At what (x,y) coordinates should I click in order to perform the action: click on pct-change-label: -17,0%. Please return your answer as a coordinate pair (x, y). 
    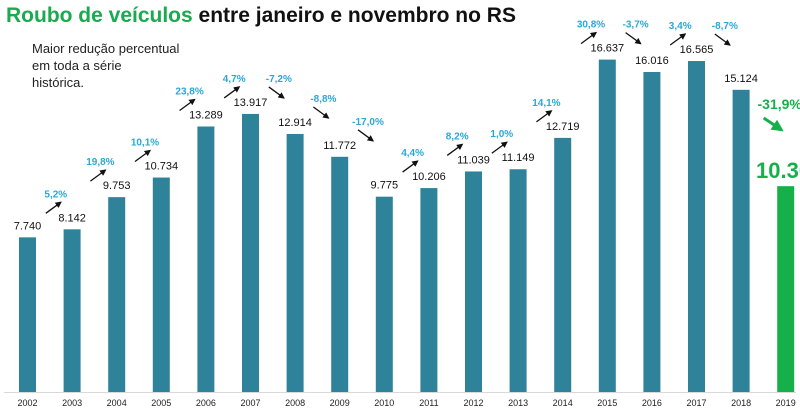
    Looking at the image, I should click on (368, 122).